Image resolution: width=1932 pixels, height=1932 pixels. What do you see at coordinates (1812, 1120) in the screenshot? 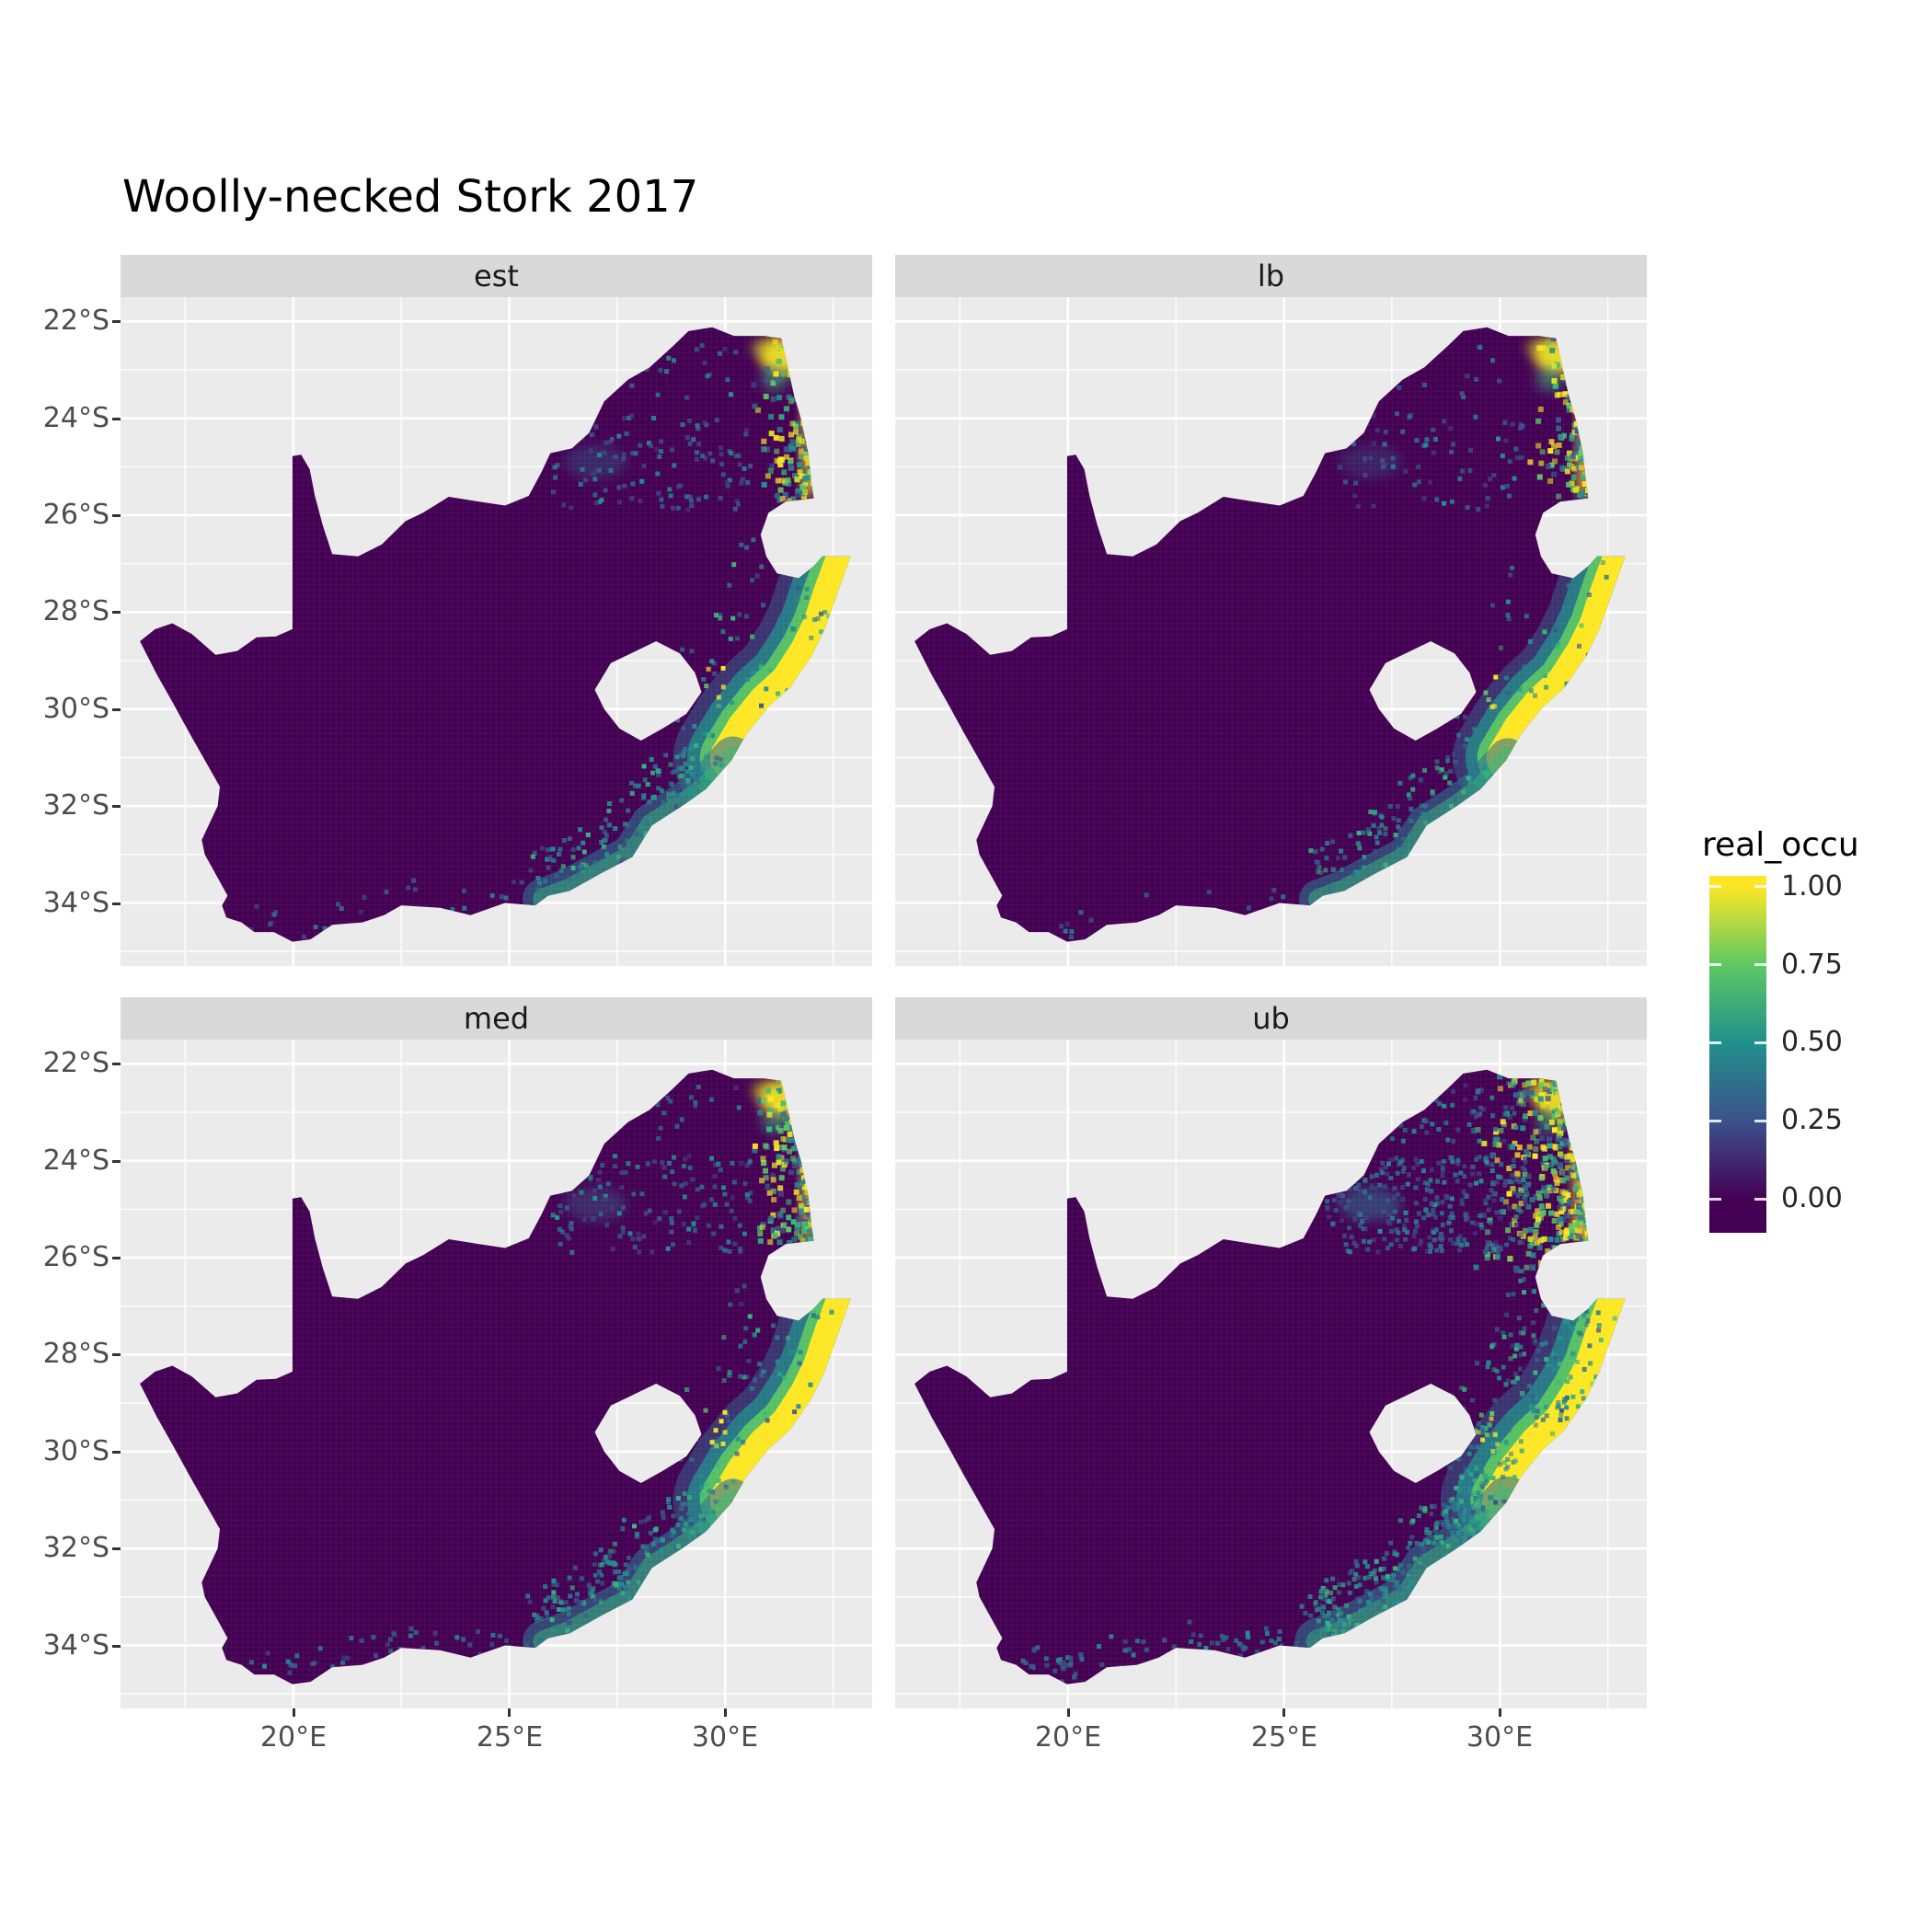
I see `legend-tick-label: 0.25` at bounding box center [1812, 1120].